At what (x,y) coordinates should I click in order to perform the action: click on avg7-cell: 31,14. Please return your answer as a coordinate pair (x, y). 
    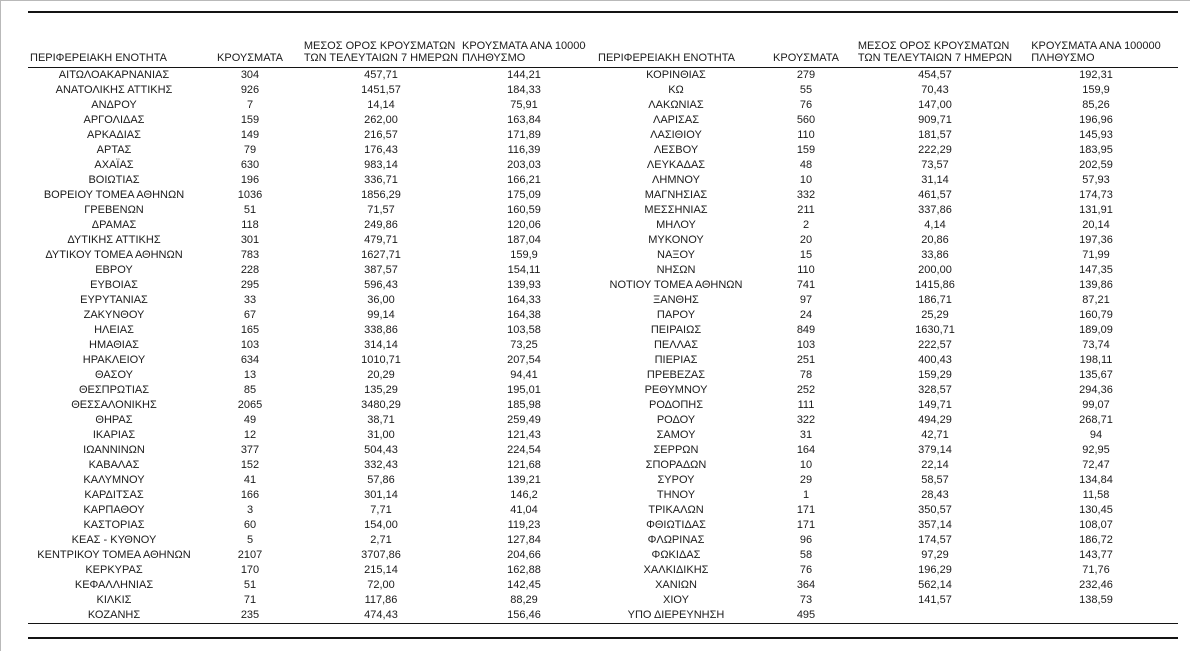
    Looking at the image, I should click on (935, 179).